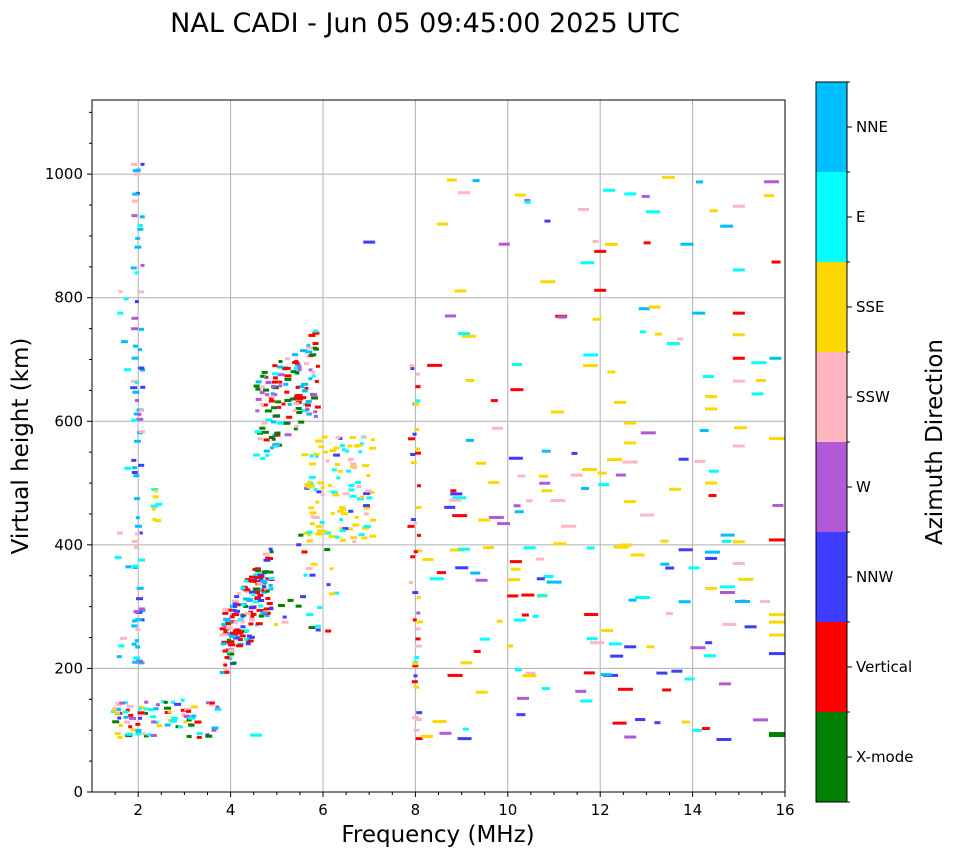 This screenshot has width=958, height=857. Describe the element at coordinates (68, 545) in the screenshot. I see `y-tick-label: 400` at that location.